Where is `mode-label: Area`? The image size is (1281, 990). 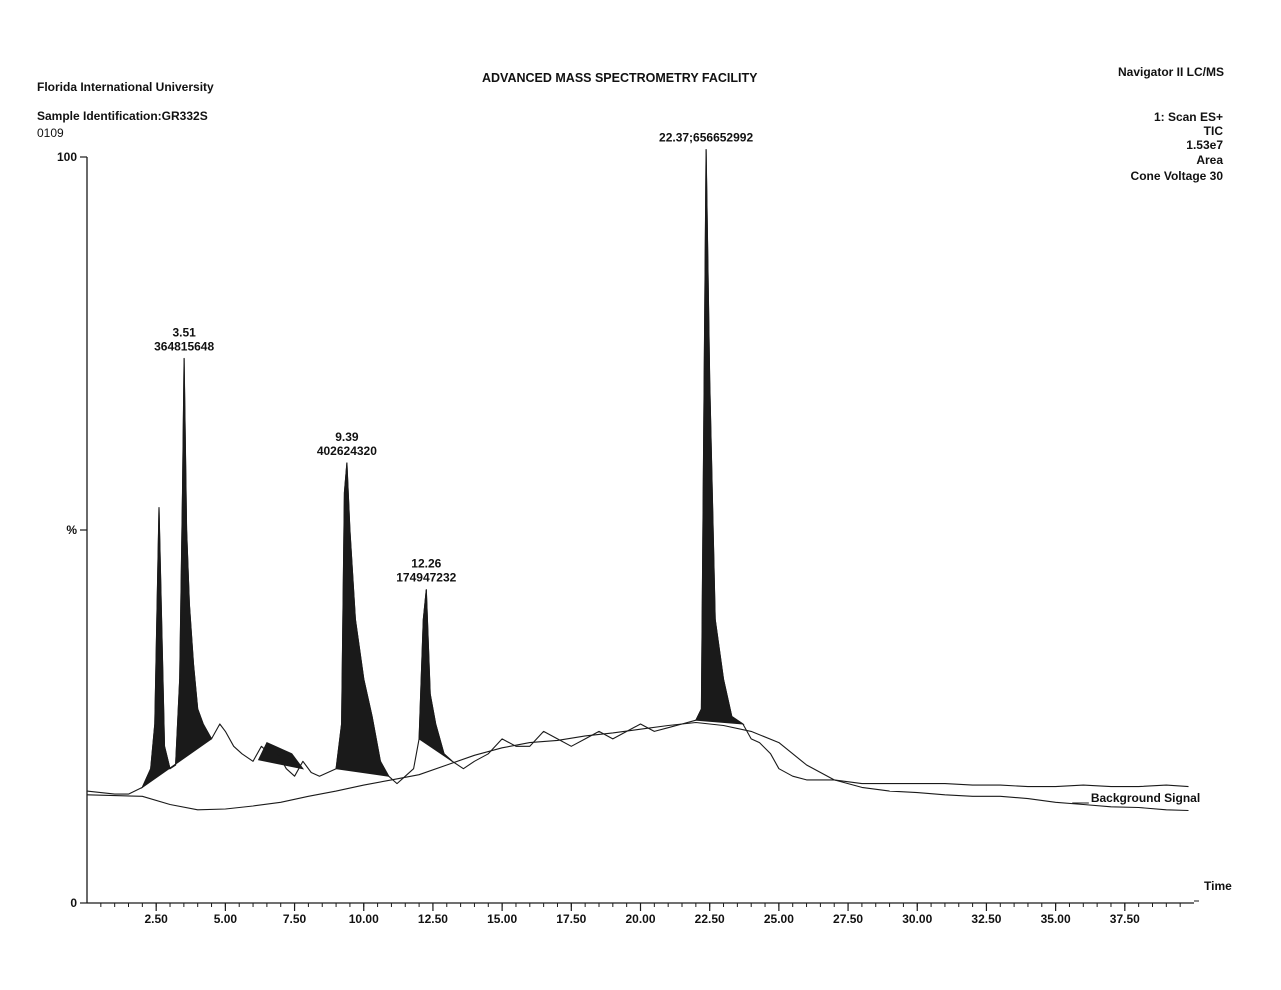 mode-label: Area is located at coordinates (1209, 160).